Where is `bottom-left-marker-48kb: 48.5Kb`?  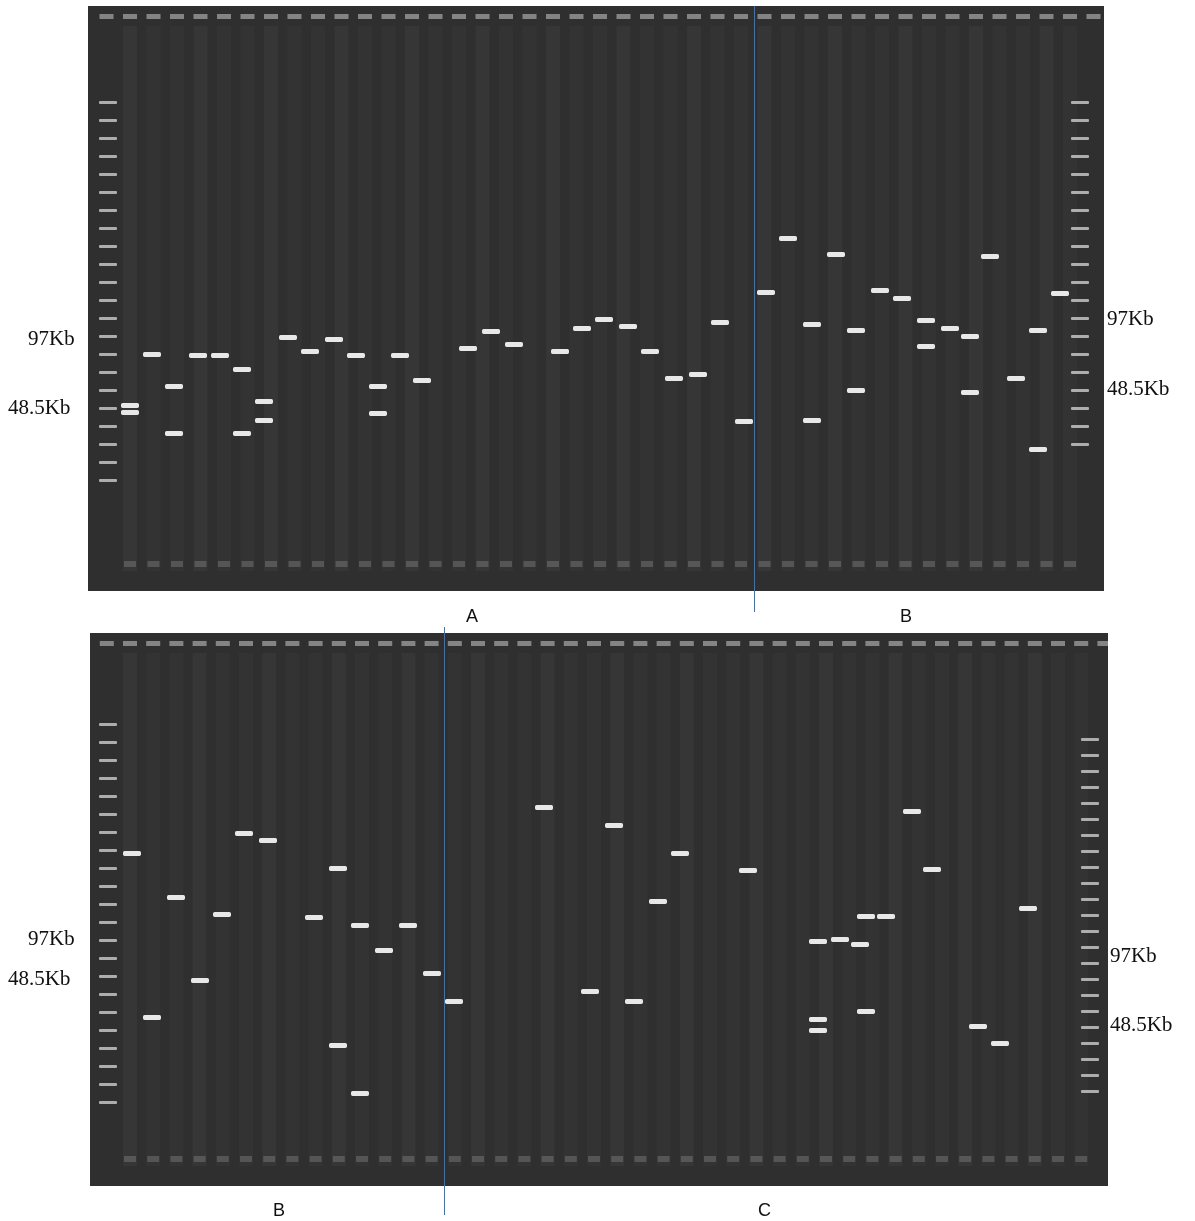 bottom-left-marker-48kb: 48.5Kb is located at coordinates (39, 978).